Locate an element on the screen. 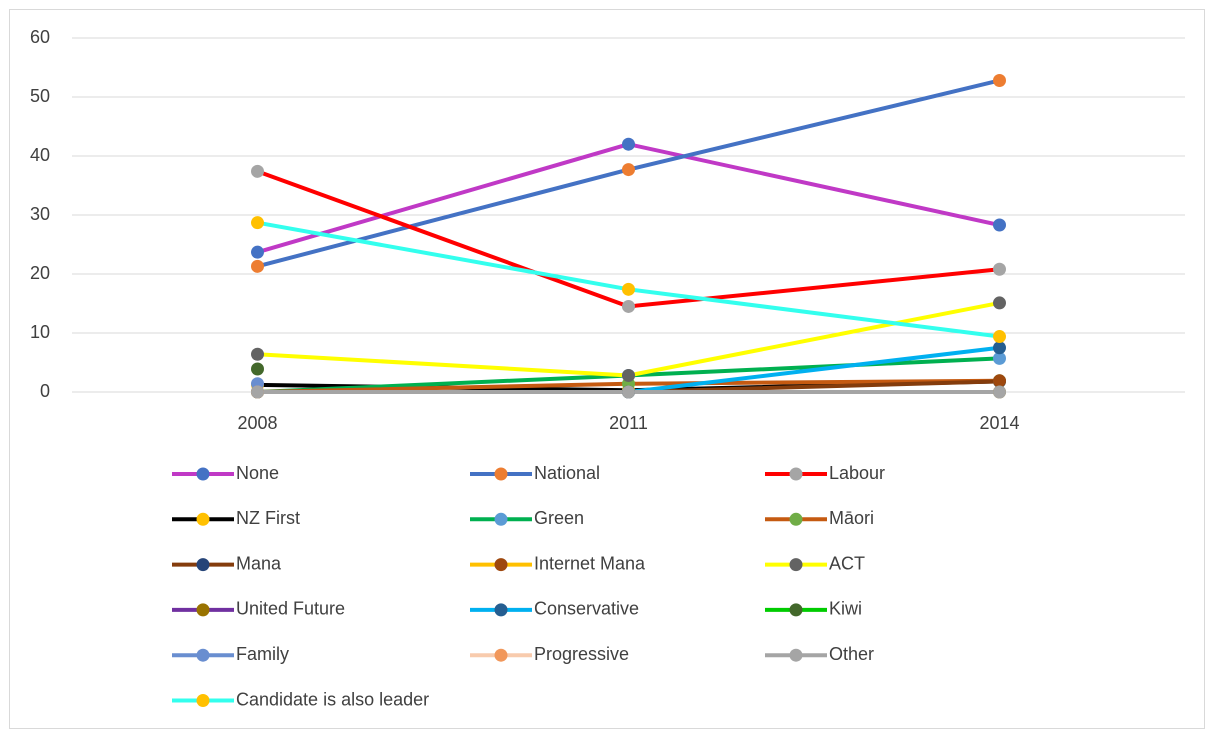  x-tick-label: 2014 is located at coordinates (999, 423).